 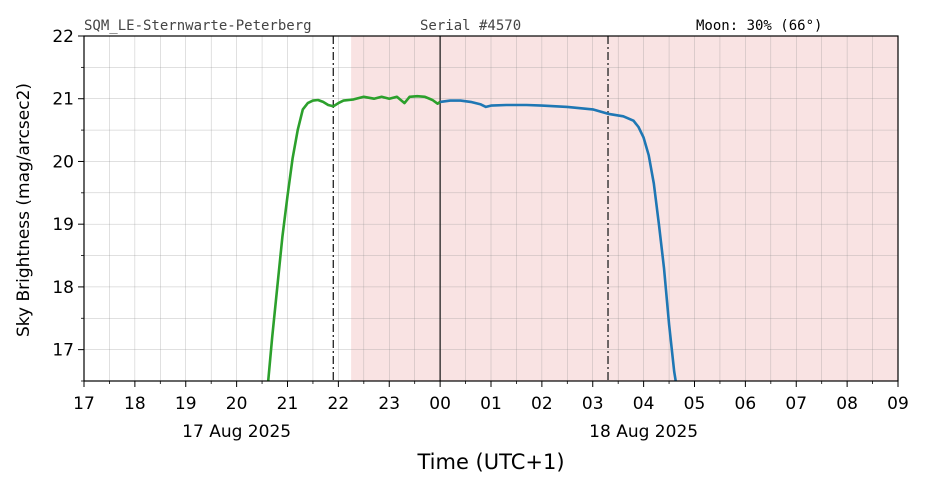 What do you see at coordinates (491, 404) in the screenshot?
I see `x-tick-label: 01` at bounding box center [491, 404].